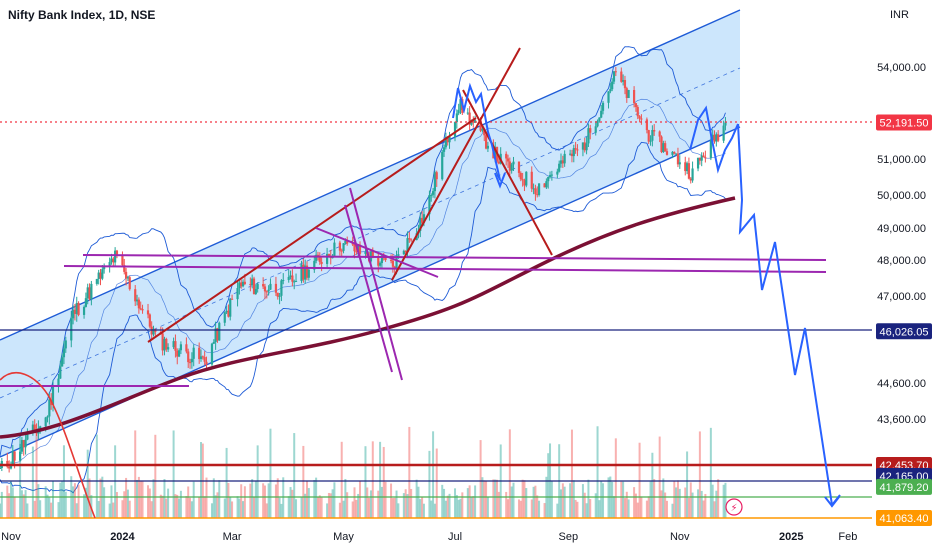 The image size is (932, 550). What do you see at coordinates (569, 537) in the screenshot?
I see `time-axis-tick-label: Sep` at bounding box center [569, 537].